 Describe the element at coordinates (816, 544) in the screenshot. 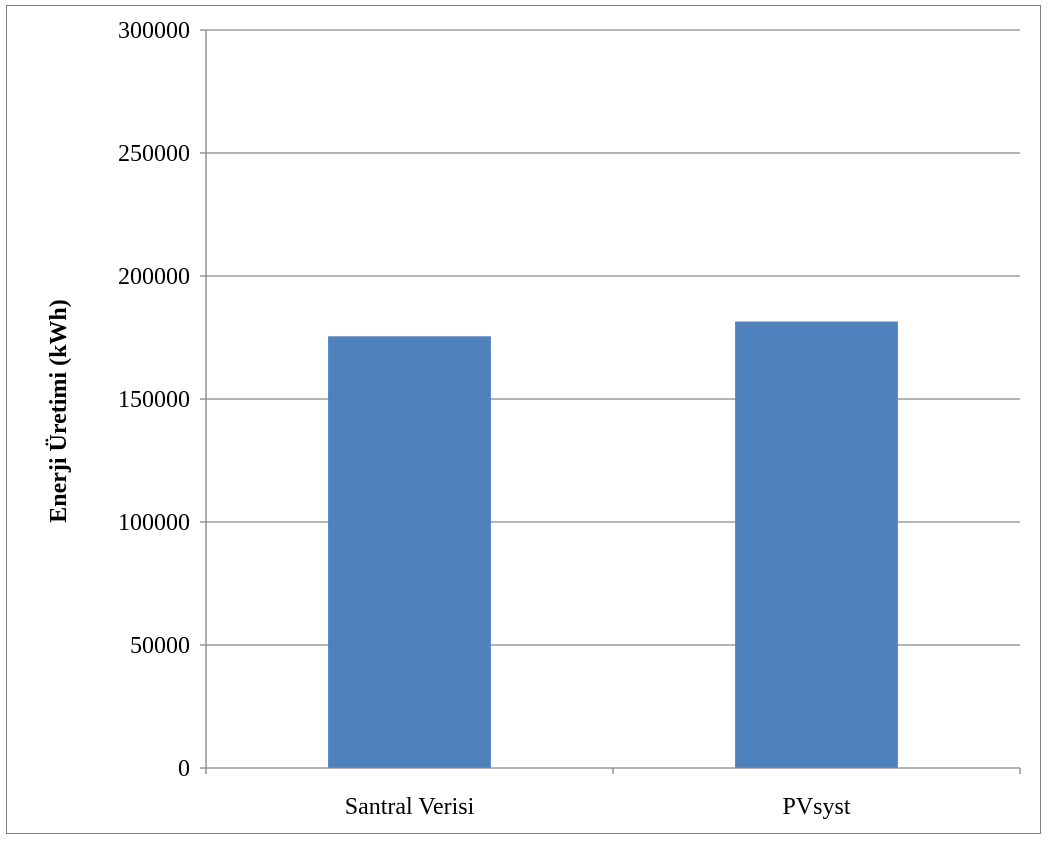

I see `bar-pvsyst` at that location.